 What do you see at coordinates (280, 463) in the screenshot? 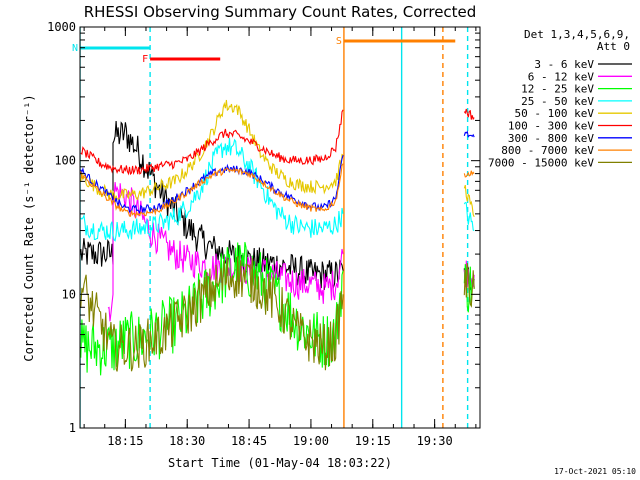
I see `x-axis-label: Start Time (01-May-04 18:03:22)` at bounding box center [280, 463].